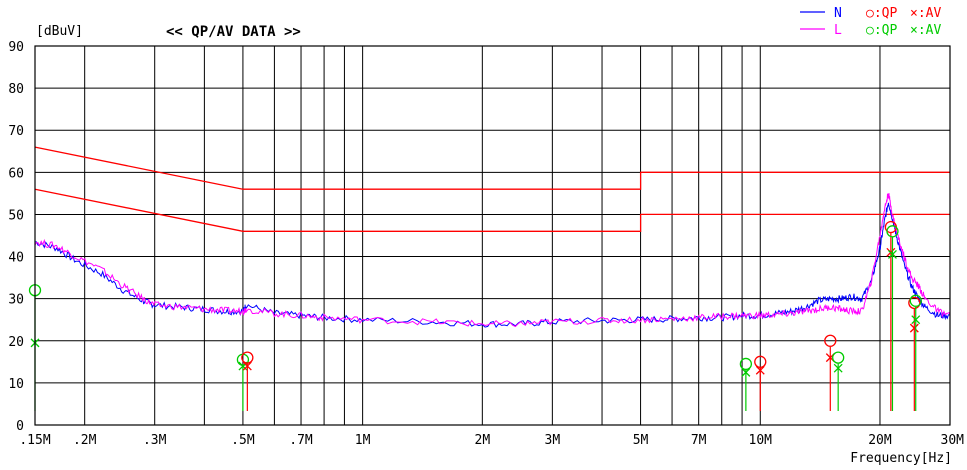 Image resolution: width=967 pixels, height=470 pixels. What do you see at coordinates (363, 440) in the screenshot?
I see `x-tick-label-1M: 1M` at bounding box center [363, 440].